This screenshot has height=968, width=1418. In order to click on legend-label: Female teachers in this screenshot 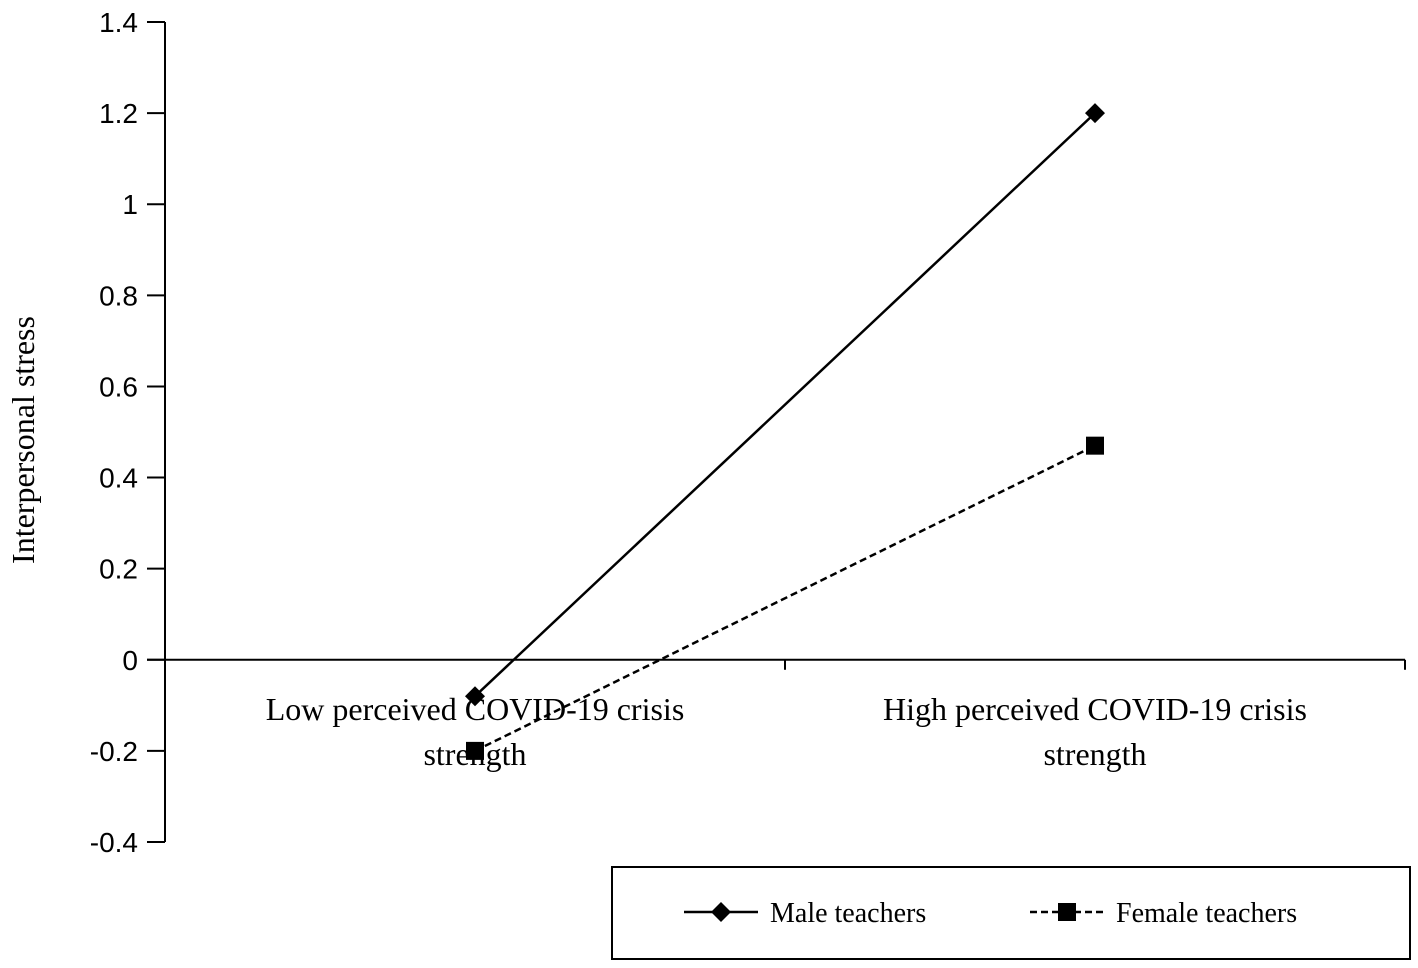, I will do `click(1206, 913)`.